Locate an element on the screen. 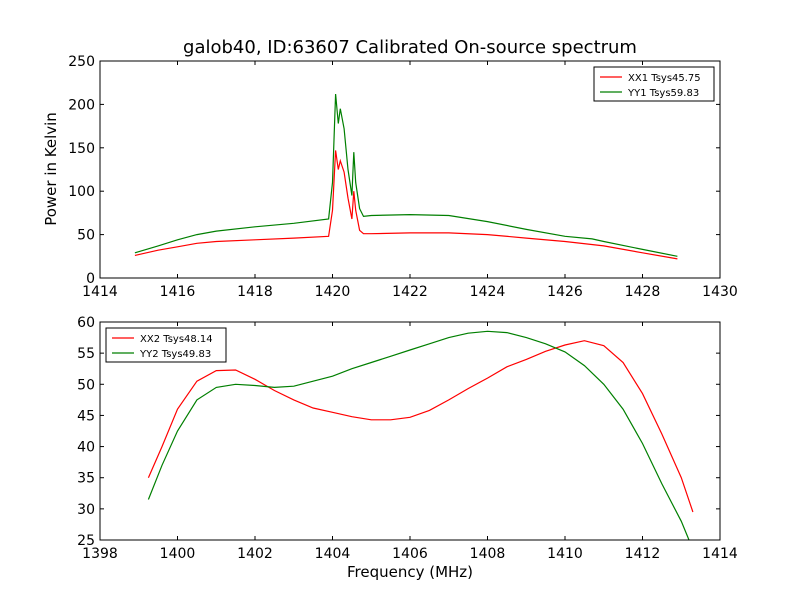 This screenshot has width=800, height=600. bottom-y-tick-label: 55 is located at coordinates (86, 354).